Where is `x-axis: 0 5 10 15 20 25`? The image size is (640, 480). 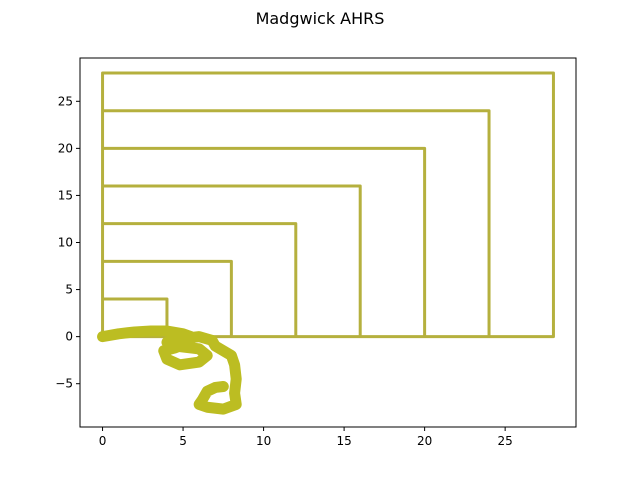 x-axis: 0 5 10 15 20 25 is located at coordinates (306, 437).